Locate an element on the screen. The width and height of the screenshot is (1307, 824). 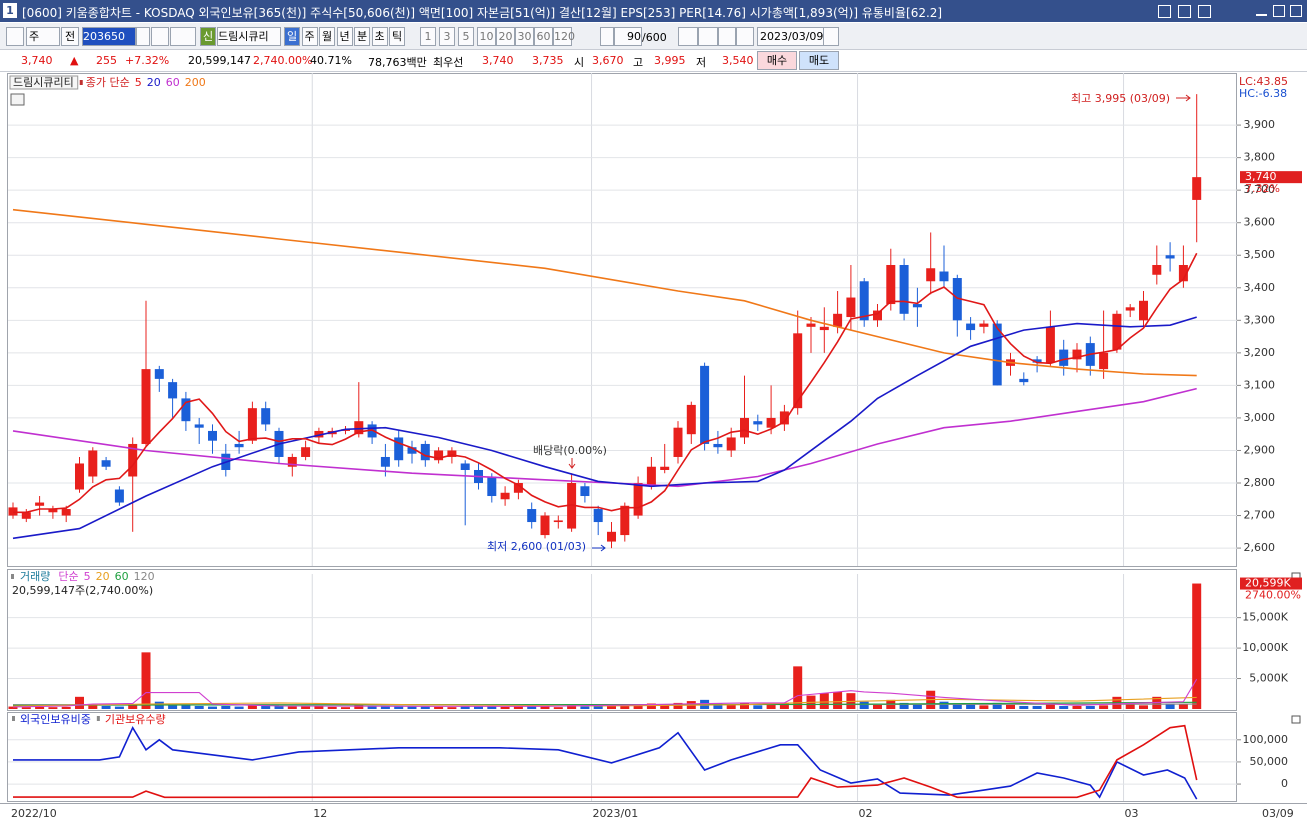
scope-button: 전 is located at coordinates (70, 36).